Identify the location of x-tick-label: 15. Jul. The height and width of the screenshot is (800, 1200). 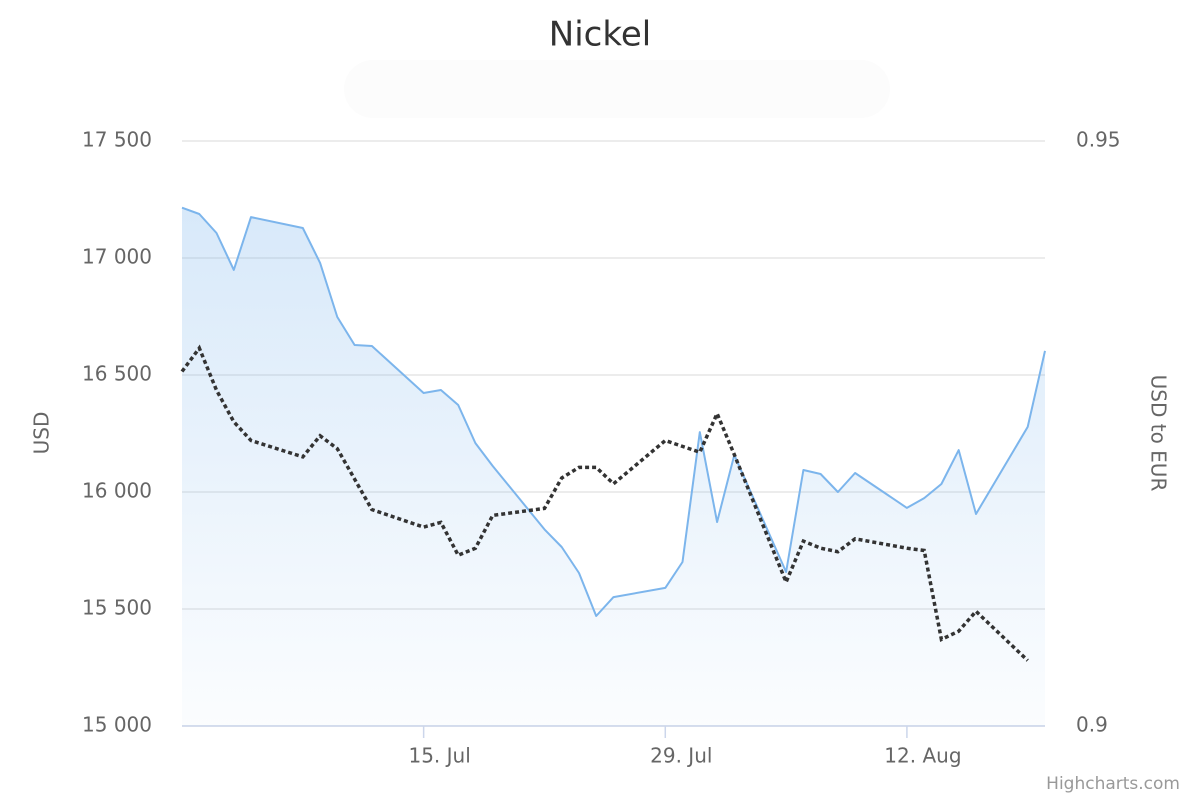
(439, 756).